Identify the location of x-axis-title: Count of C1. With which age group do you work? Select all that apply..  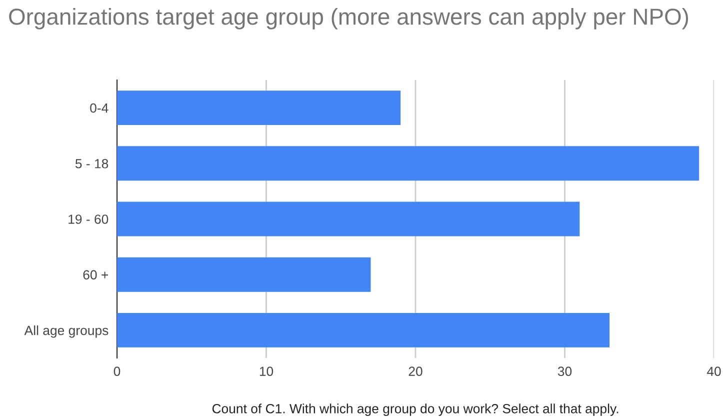
(415, 410).